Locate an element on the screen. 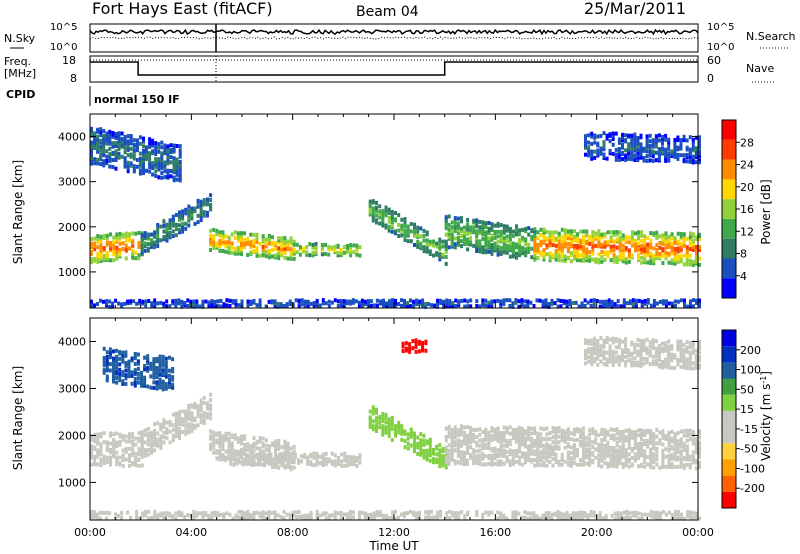 This screenshot has width=800, height=554. velocity-colorbar-label: Velocity [m s-1] is located at coordinates (766, 416).